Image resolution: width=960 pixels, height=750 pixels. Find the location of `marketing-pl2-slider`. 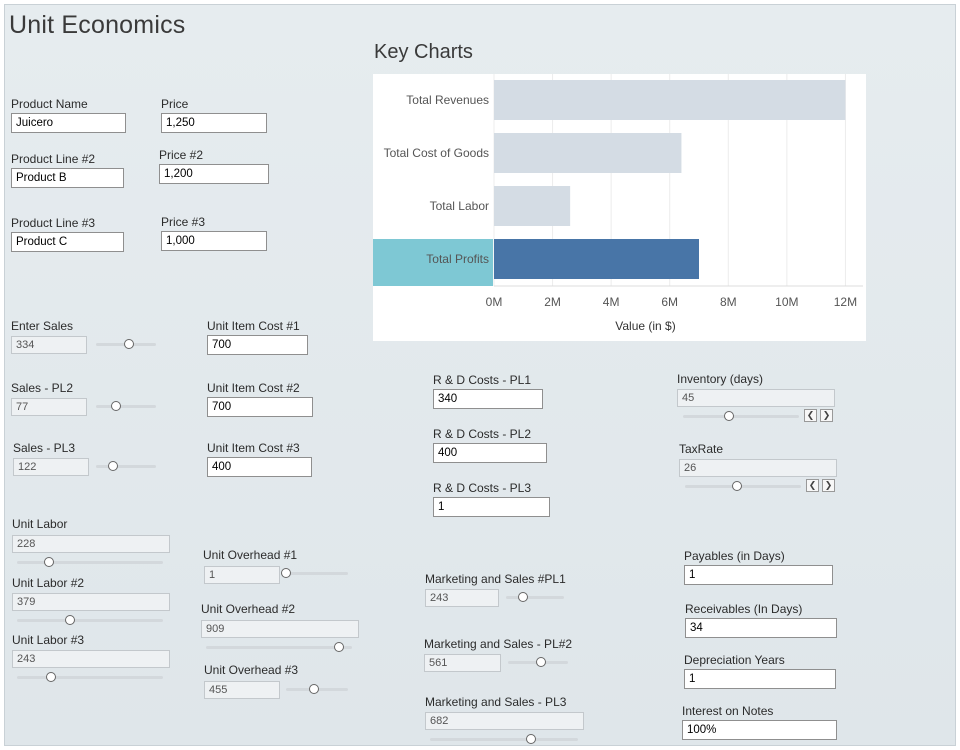

marketing-pl2-slider is located at coordinates (538, 662).